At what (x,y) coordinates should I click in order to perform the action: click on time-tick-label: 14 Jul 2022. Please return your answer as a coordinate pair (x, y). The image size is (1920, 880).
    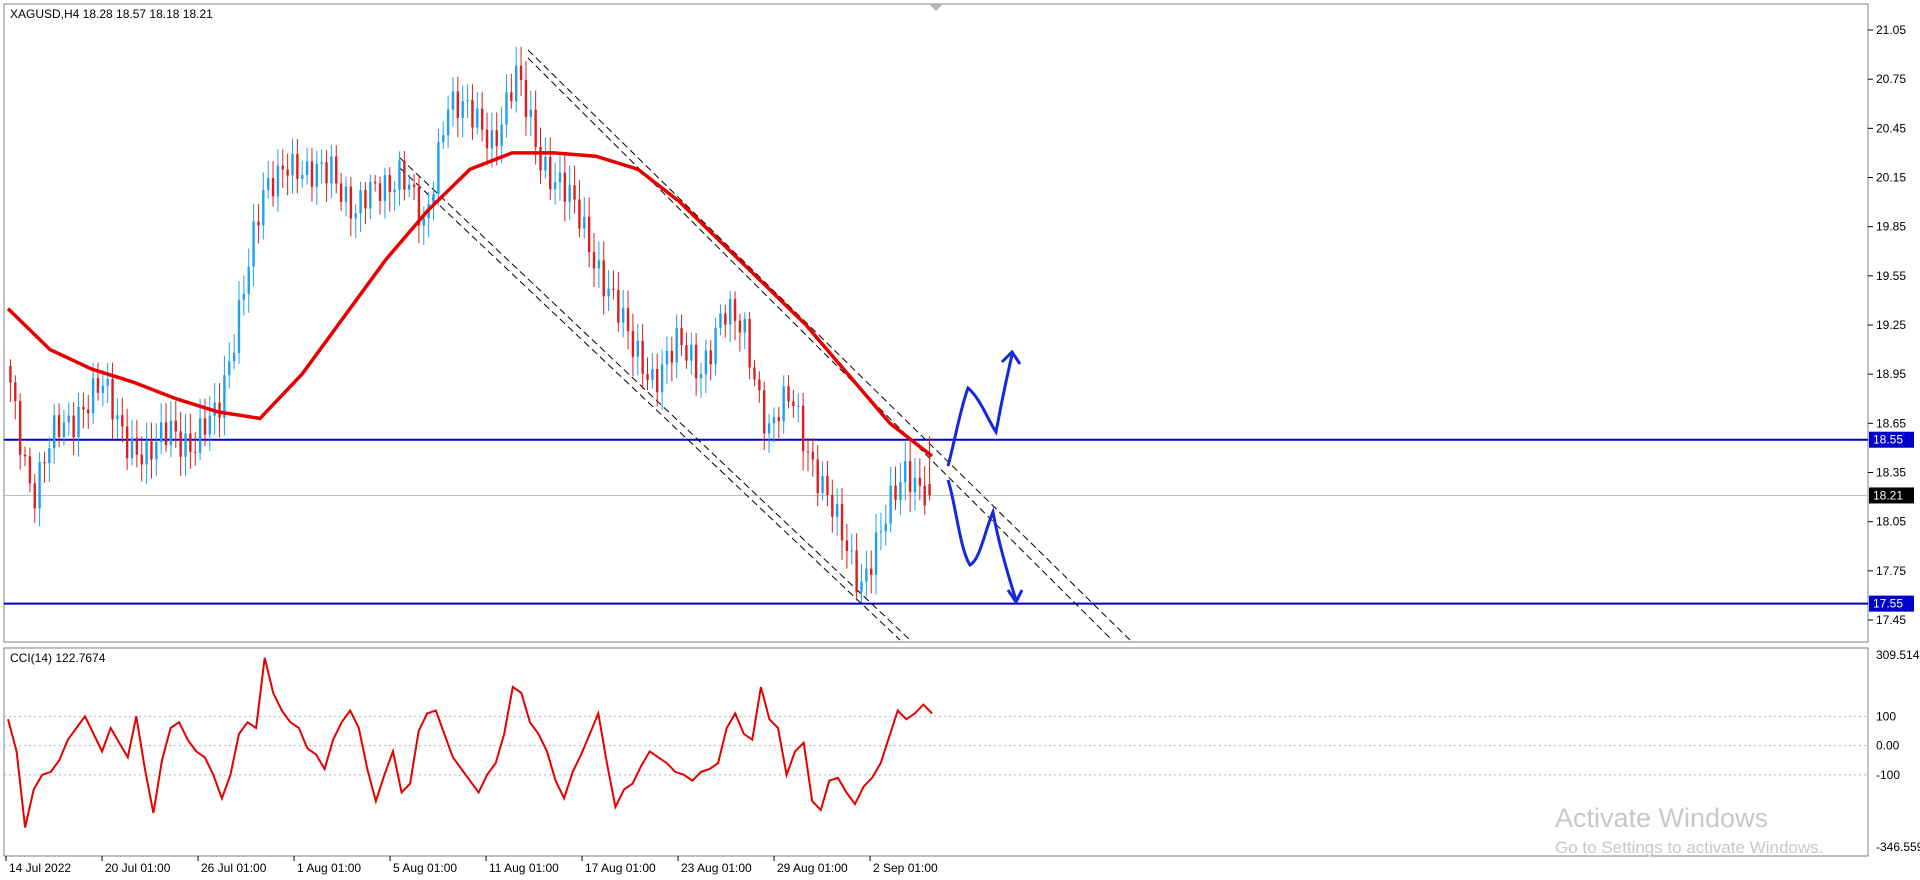
    Looking at the image, I should click on (40, 868).